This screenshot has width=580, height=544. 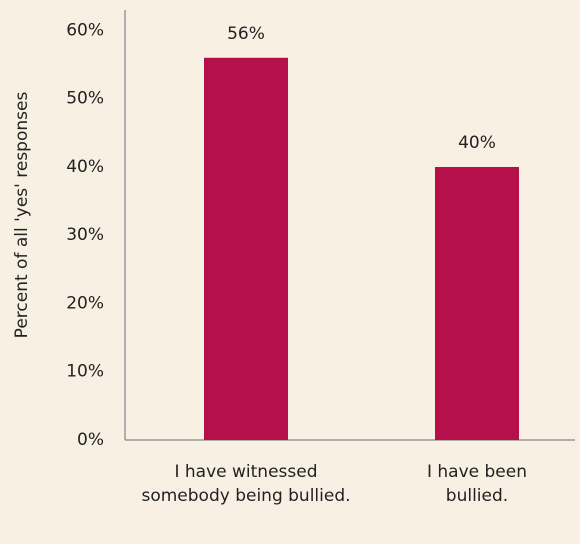 I want to click on y-tick-label: 60%, so click(x=85, y=30).